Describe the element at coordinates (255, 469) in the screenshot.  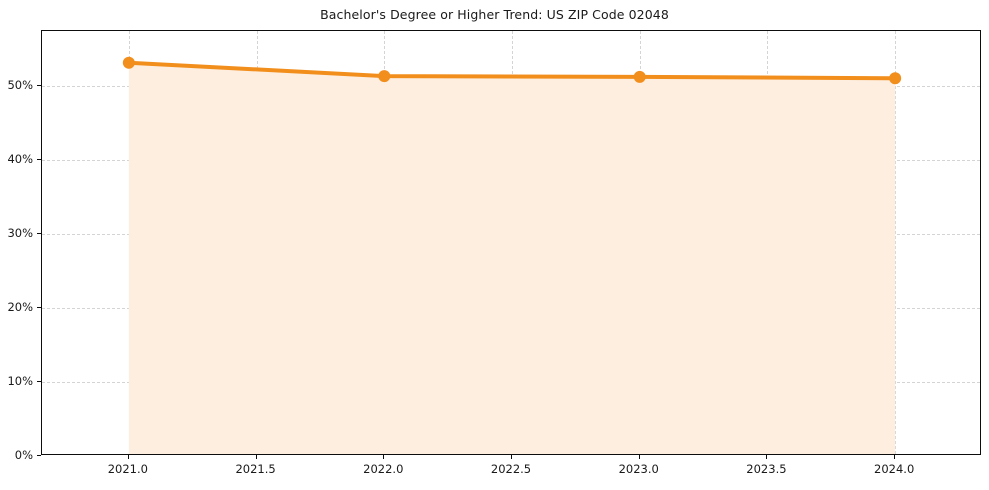
I see `x-axis-tick-label: 2021.5` at that location.